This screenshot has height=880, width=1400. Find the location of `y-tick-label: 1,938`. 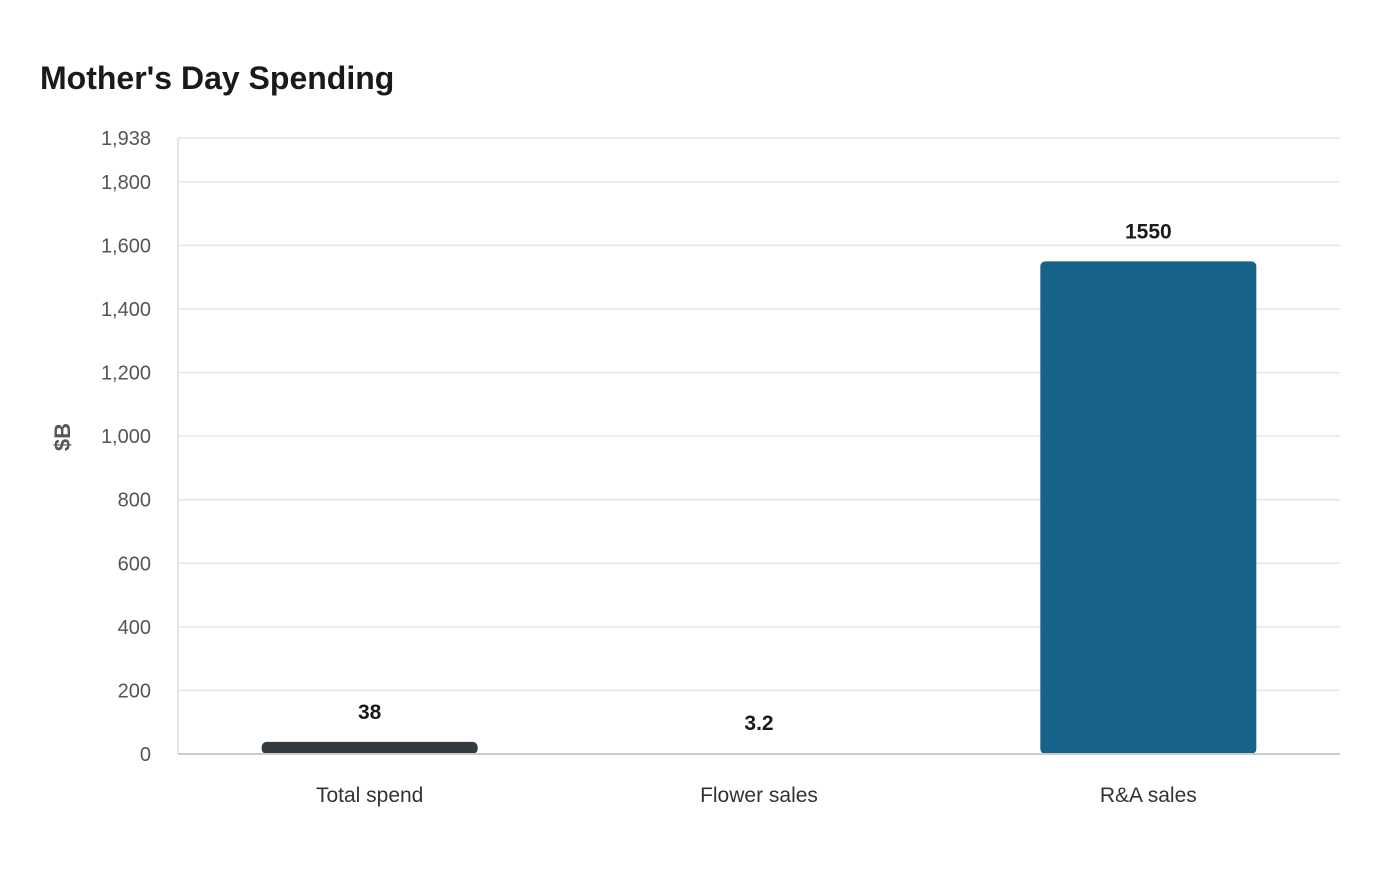

y-tick-label: 1,938 is located at coordinates (126, 139).